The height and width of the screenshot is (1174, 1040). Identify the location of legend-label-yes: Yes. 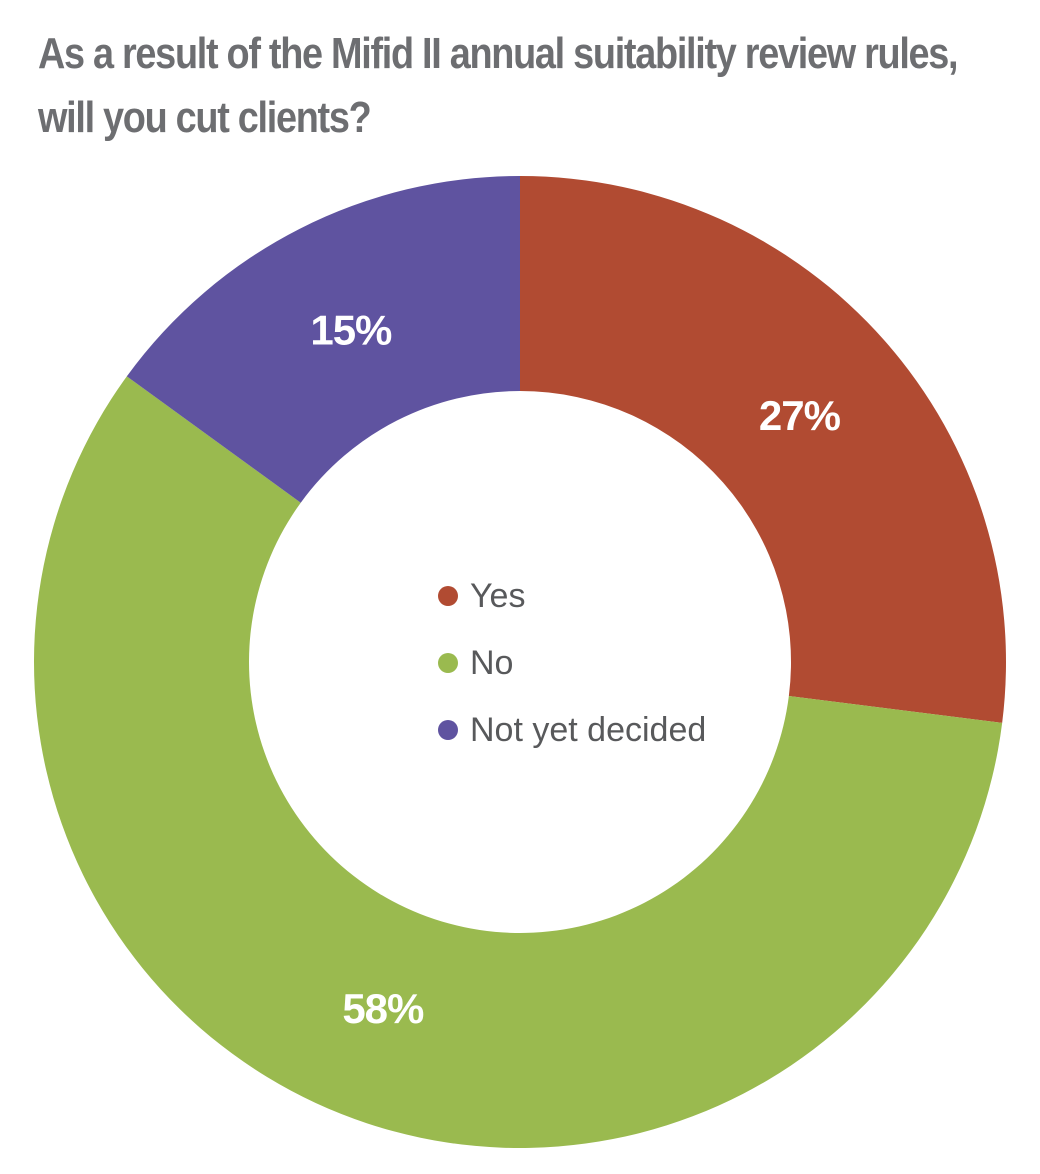
(497, 596).